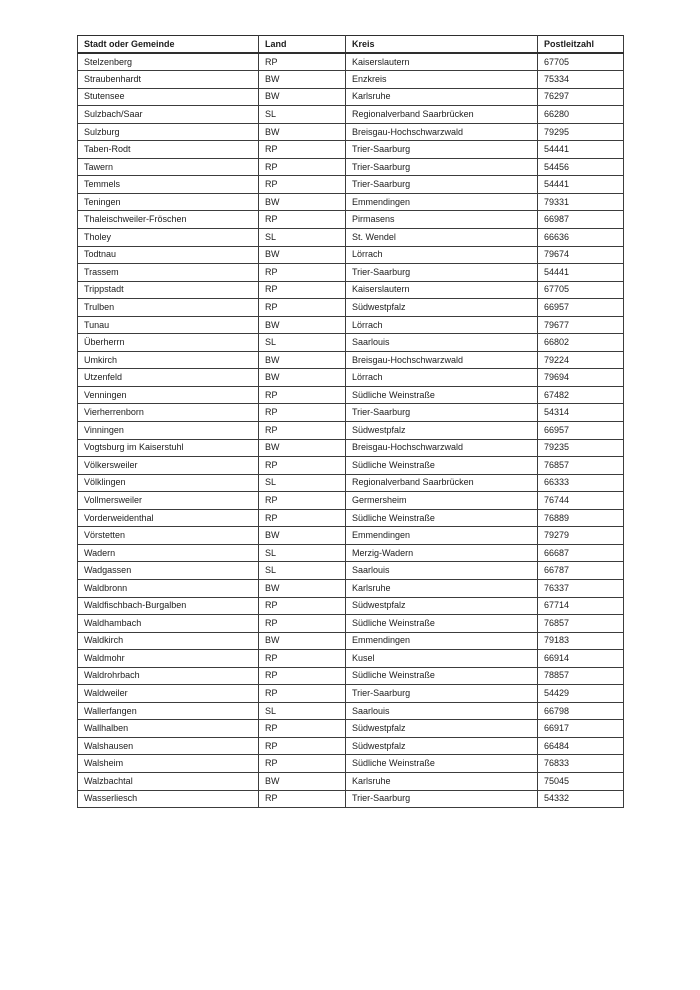 Image resolution: width=700 pixels, height=990 pixels. I want to click on cell-kreis: Pirmasens, so click(441, 220).